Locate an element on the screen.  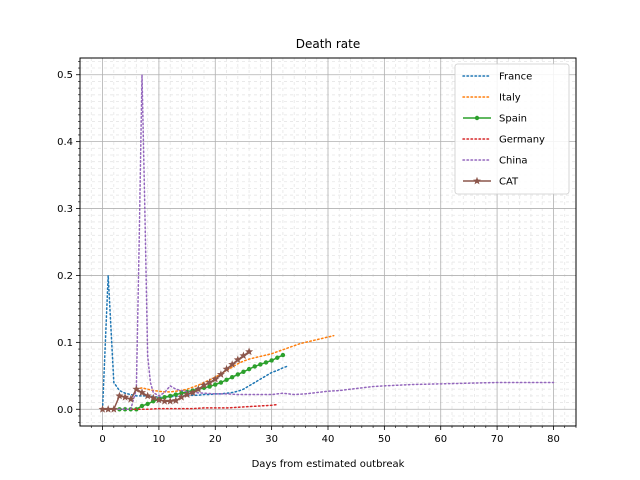
y-tick-label: 0.5 is located at coordinates (65, 75).